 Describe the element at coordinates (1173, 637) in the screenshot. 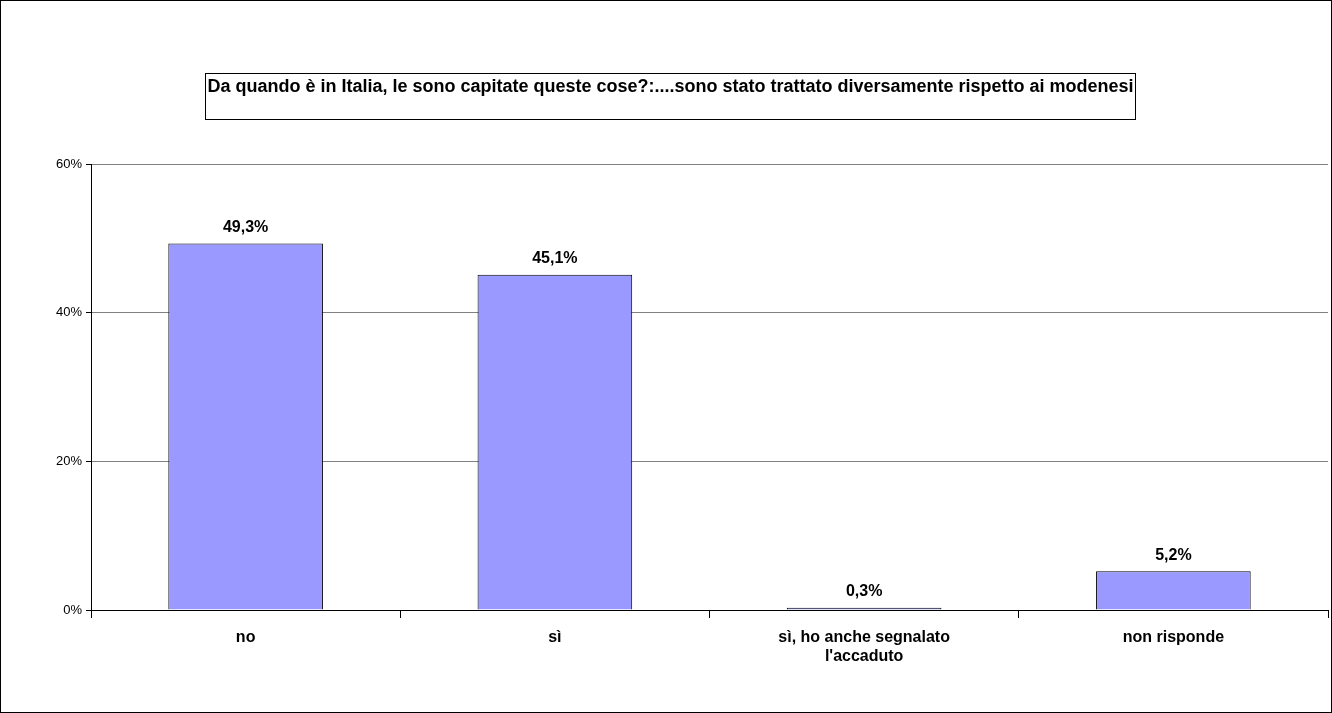

I see `x-tick-label: non risponde` at that location.